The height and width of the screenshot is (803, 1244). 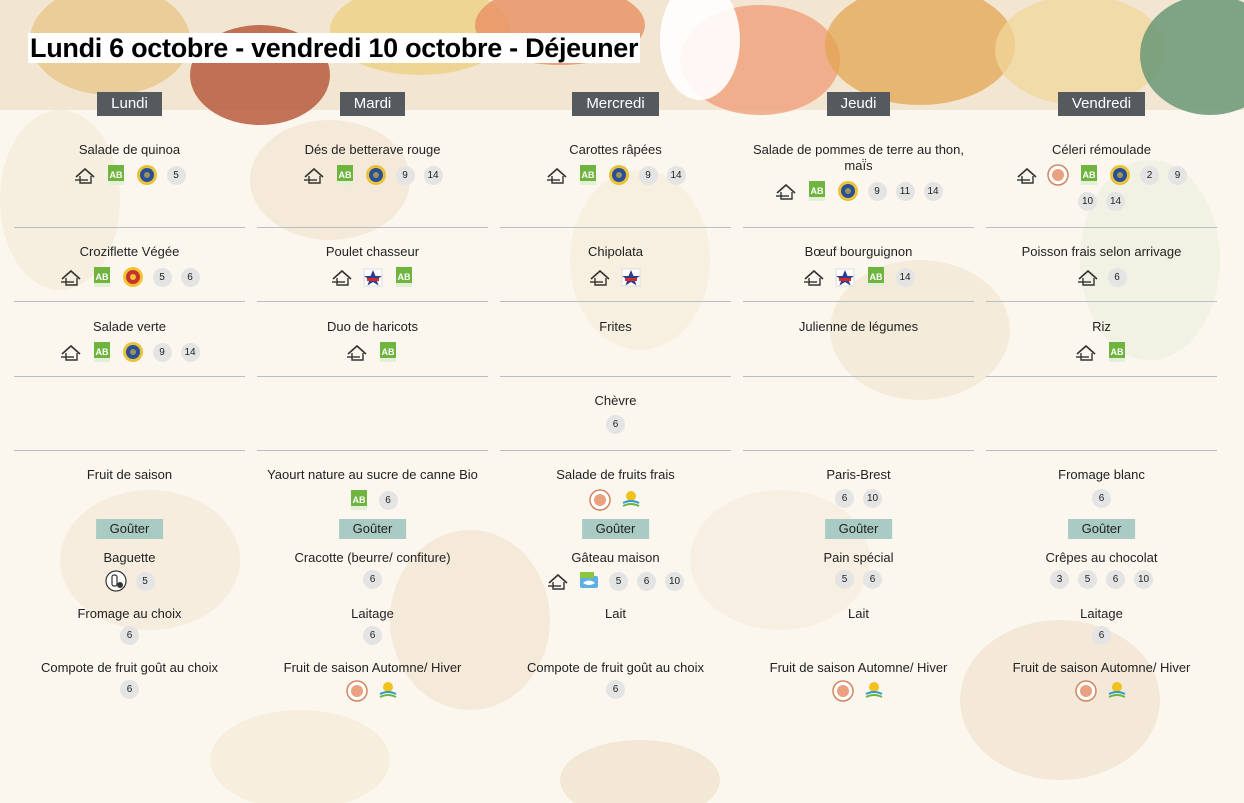 What do you see at coordinates (1101, 474) in the screenshot?
I see `dish-name: Fromage blanc` at bounding box center [1101, 474].